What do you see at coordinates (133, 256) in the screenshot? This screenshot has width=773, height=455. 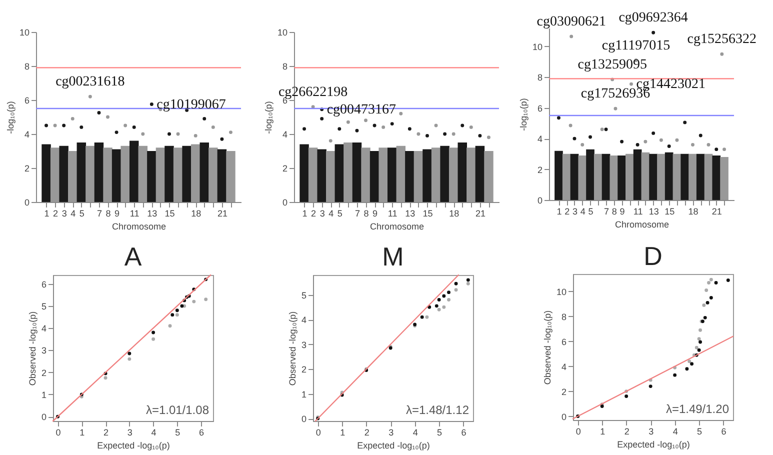 I see `chart-title: A` at bounding box center [133, 256].